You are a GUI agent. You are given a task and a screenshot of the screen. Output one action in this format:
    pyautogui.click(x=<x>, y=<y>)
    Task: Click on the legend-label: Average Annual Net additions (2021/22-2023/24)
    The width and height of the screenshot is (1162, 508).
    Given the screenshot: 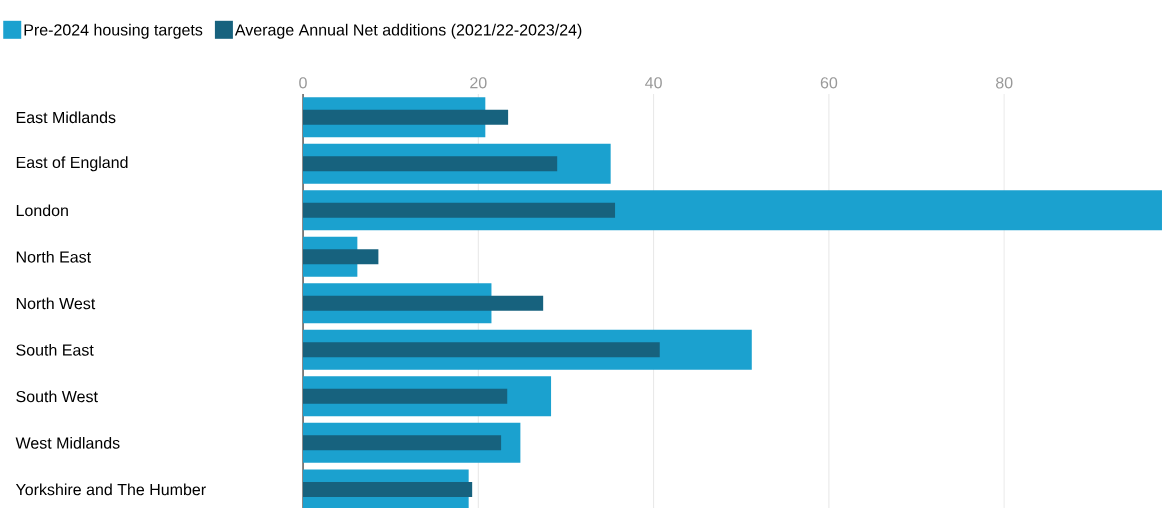 What is the action you would take?
    pyautogui.click(x=408, y=31)
    